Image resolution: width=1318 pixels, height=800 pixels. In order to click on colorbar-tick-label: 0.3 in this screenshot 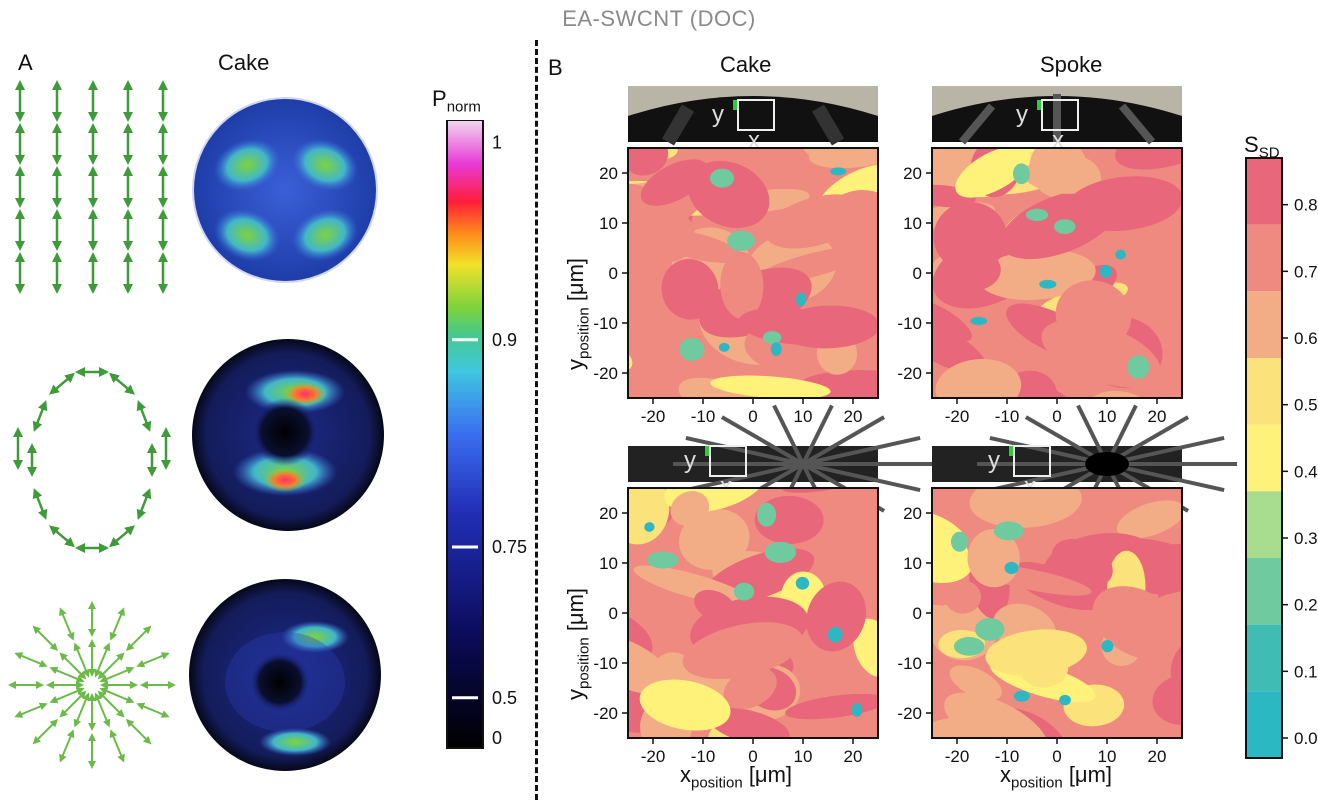, I will do `click(1306, 538)`.